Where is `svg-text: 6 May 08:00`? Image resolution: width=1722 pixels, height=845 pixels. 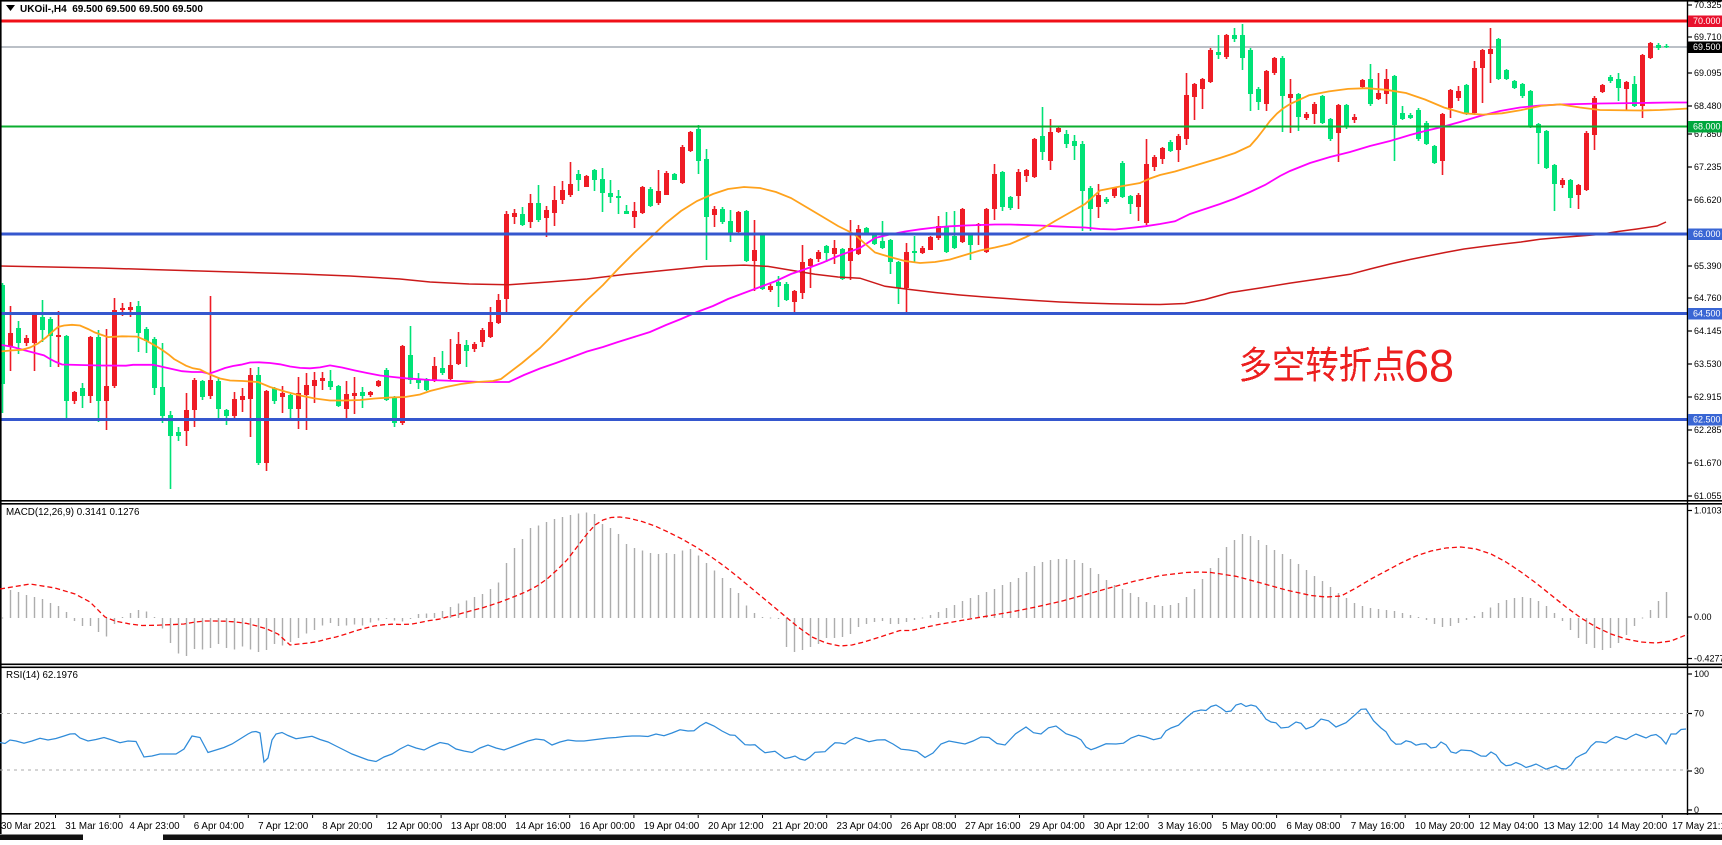
svg-text: 6 May 08:00 is located at coordinates (1313, 826).